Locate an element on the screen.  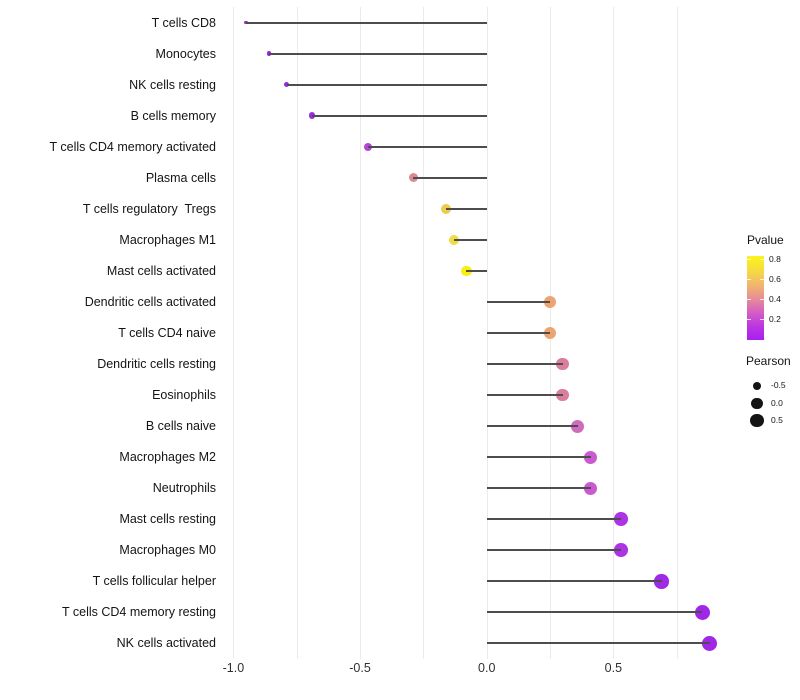
y-axis-label: Plasma cells is located at coordinates (180, 177).